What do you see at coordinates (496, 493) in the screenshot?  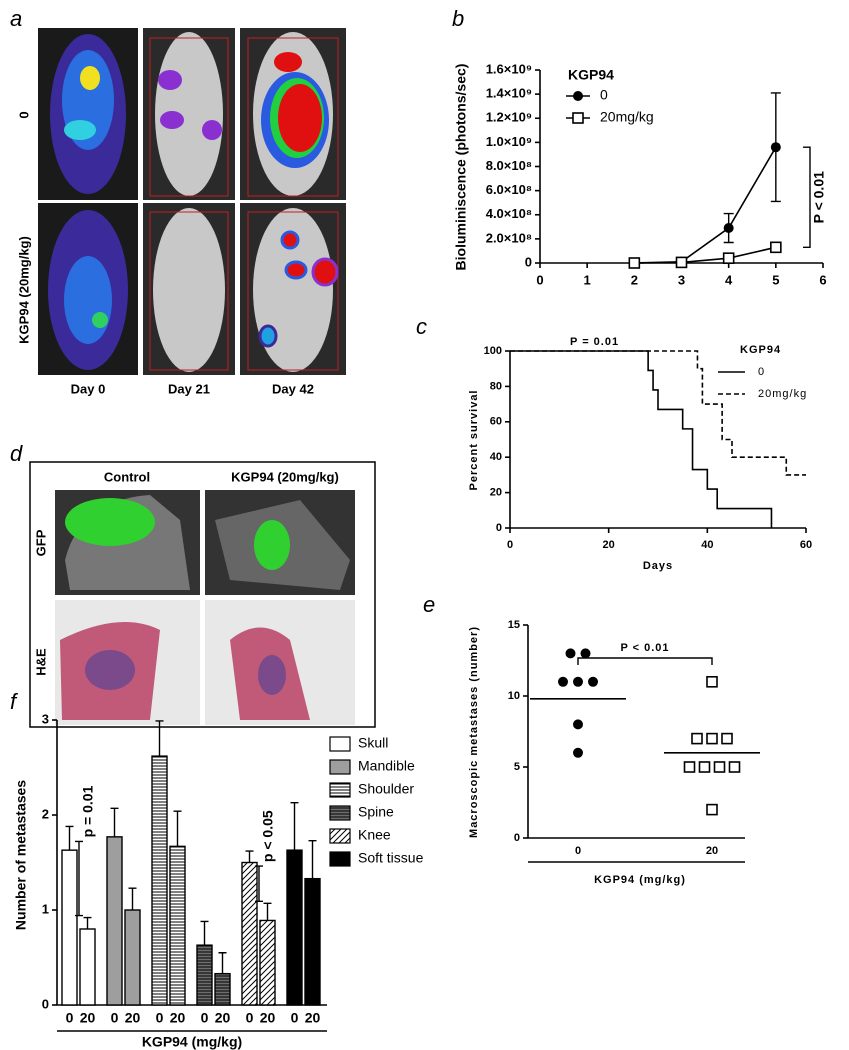 I see `y-tick-label: 20` at bounding box center [496, 493].